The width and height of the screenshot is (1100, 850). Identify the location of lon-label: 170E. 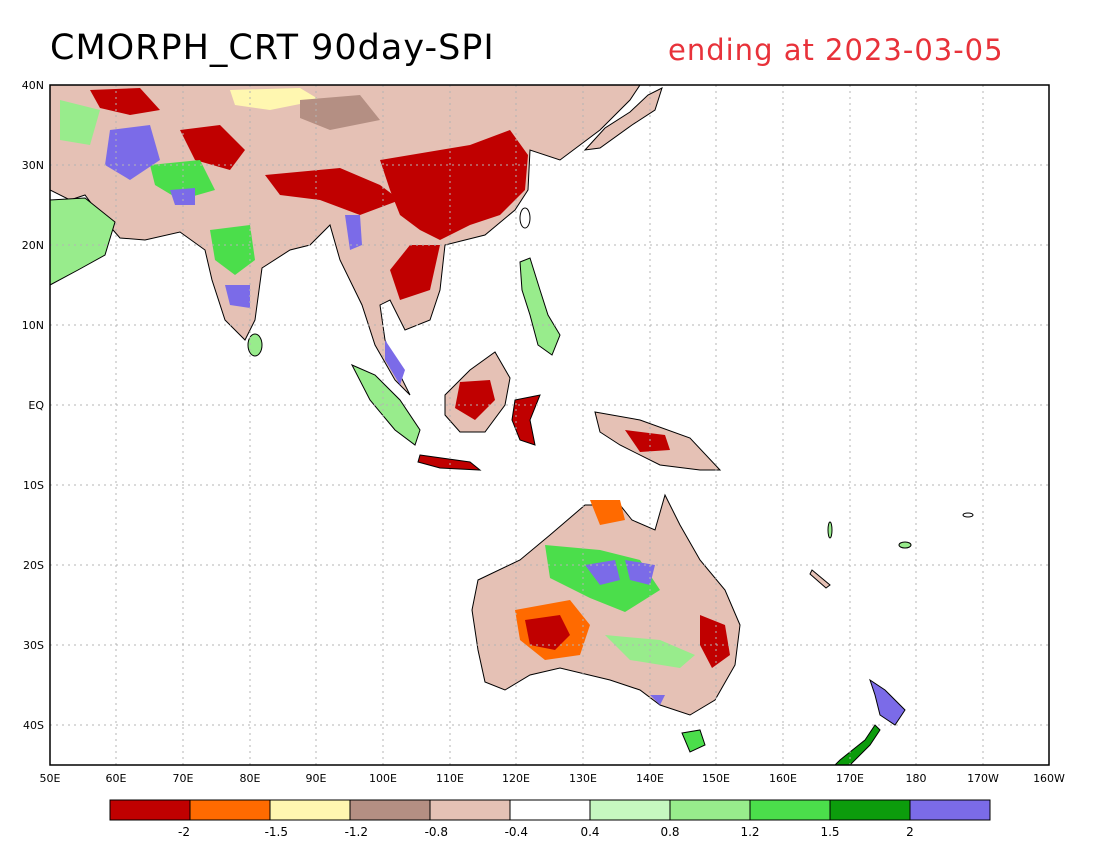
(850, 778).